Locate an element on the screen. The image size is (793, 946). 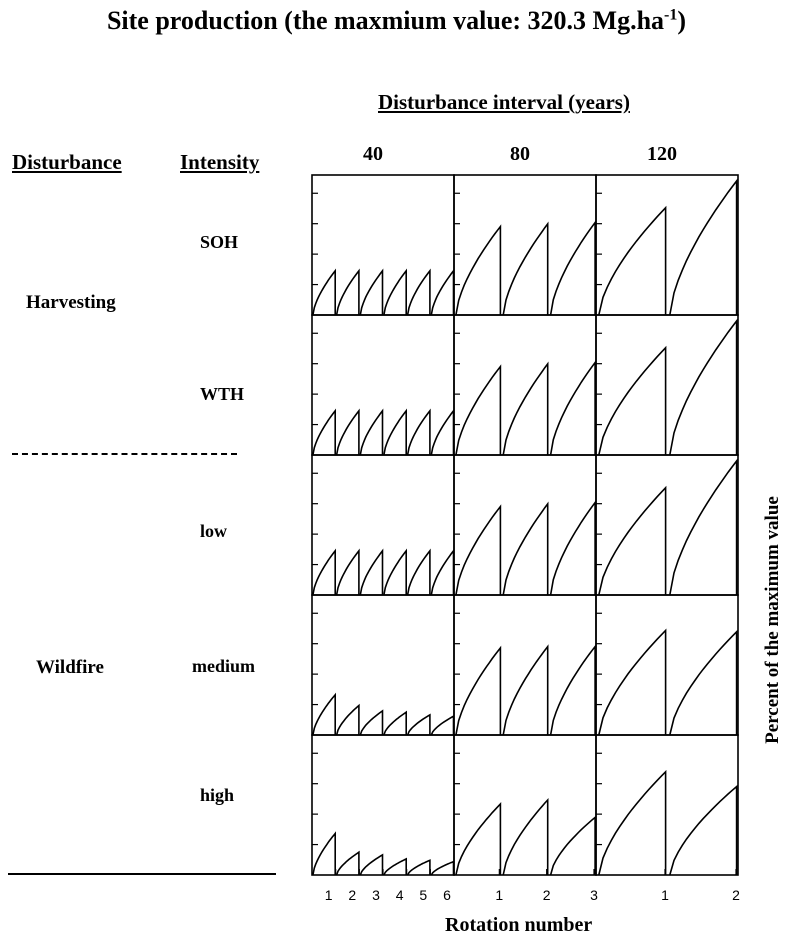
intensity-label-medium: medium is located at coordinates (223, 666).